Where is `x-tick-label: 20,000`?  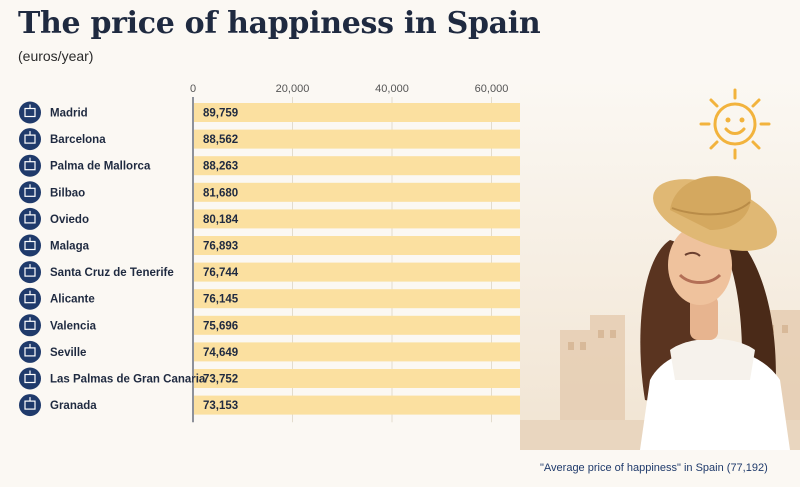
x-tick-label: 20,000 is located at coordinates (293, 89).